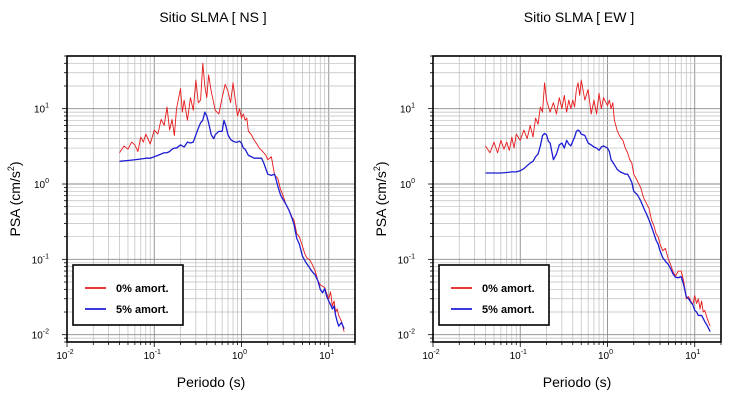 This screenshot has width=730, height=400. I want to click on chart-title: Sitio SLMA [ NS ], so click(212, 17).